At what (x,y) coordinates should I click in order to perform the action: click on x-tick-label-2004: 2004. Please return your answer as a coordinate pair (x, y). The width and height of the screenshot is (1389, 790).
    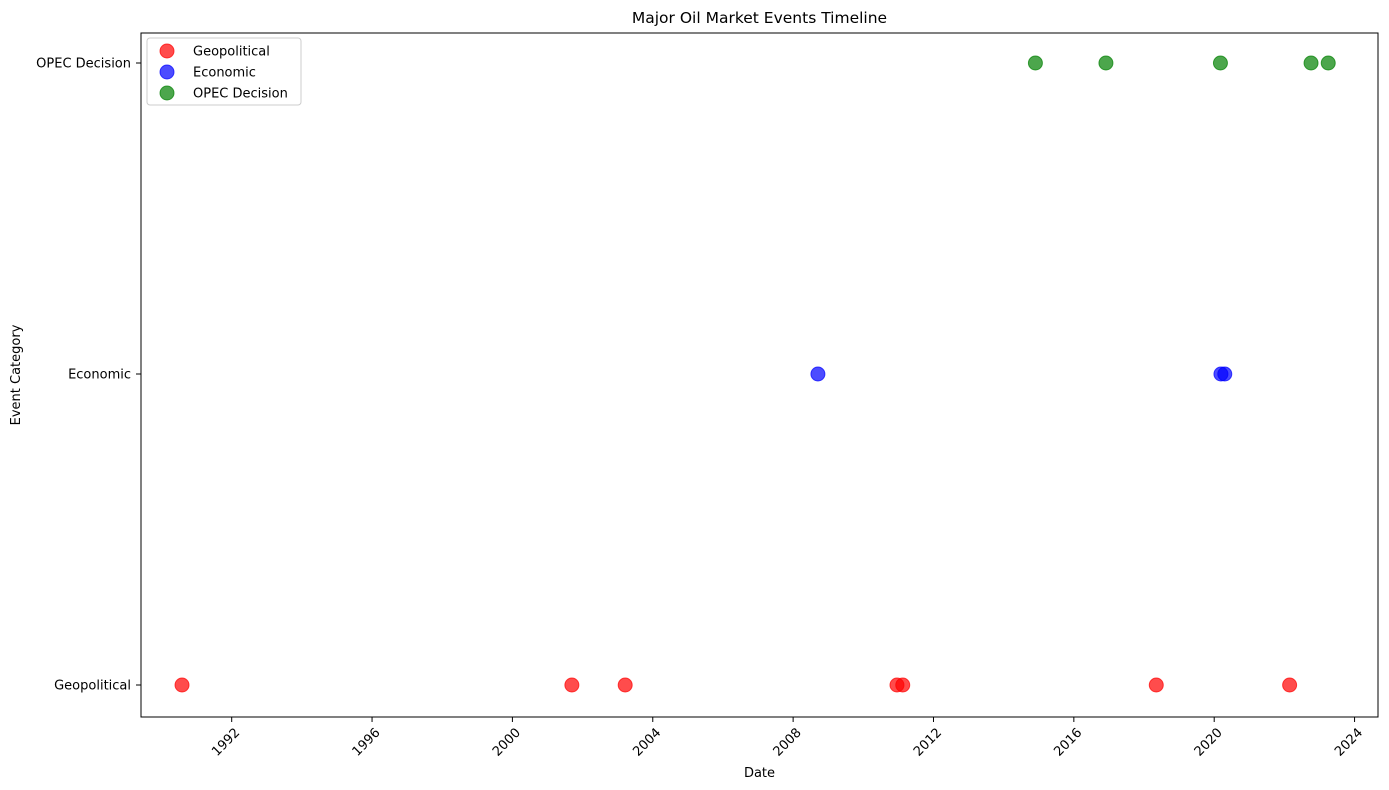
    Looking at the image, I should click on (647, 743).